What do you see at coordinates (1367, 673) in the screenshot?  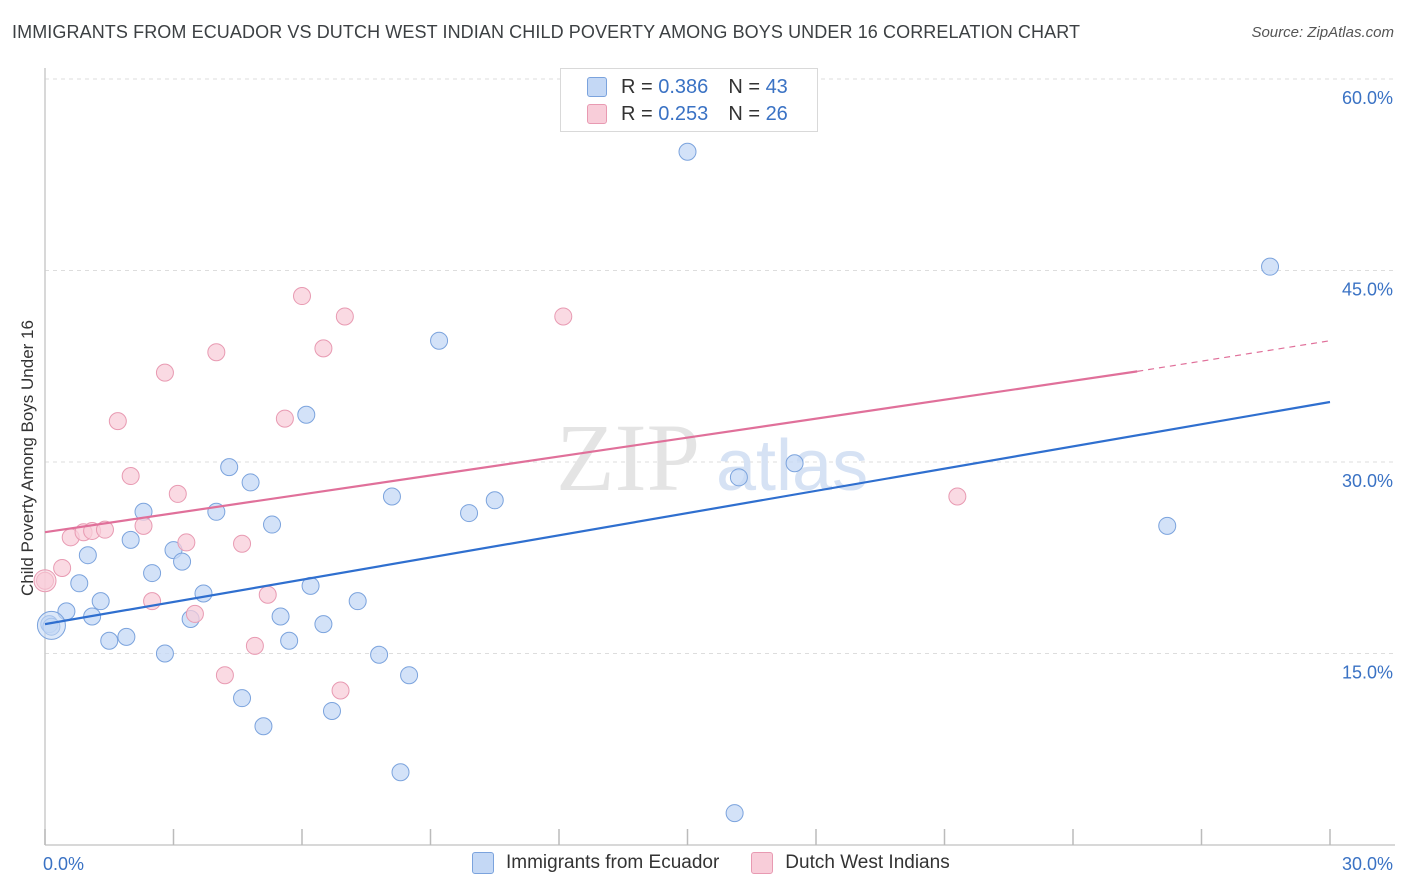 I see `y-tick-label: 15.0%` at bounding box center [1367, 673].